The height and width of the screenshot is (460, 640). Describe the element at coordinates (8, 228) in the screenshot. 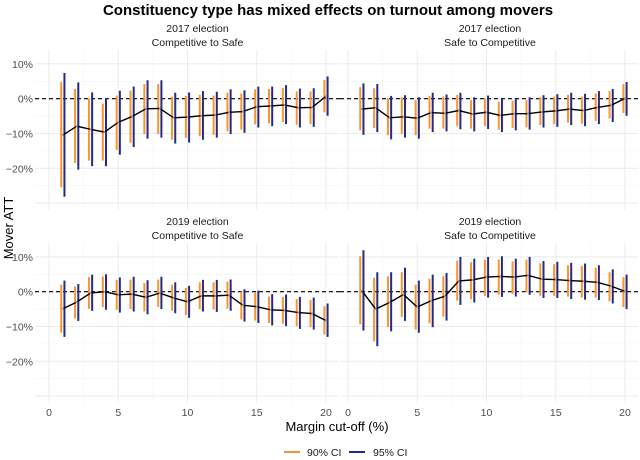

I see `y-axis-label: Mover ATT` at that location.